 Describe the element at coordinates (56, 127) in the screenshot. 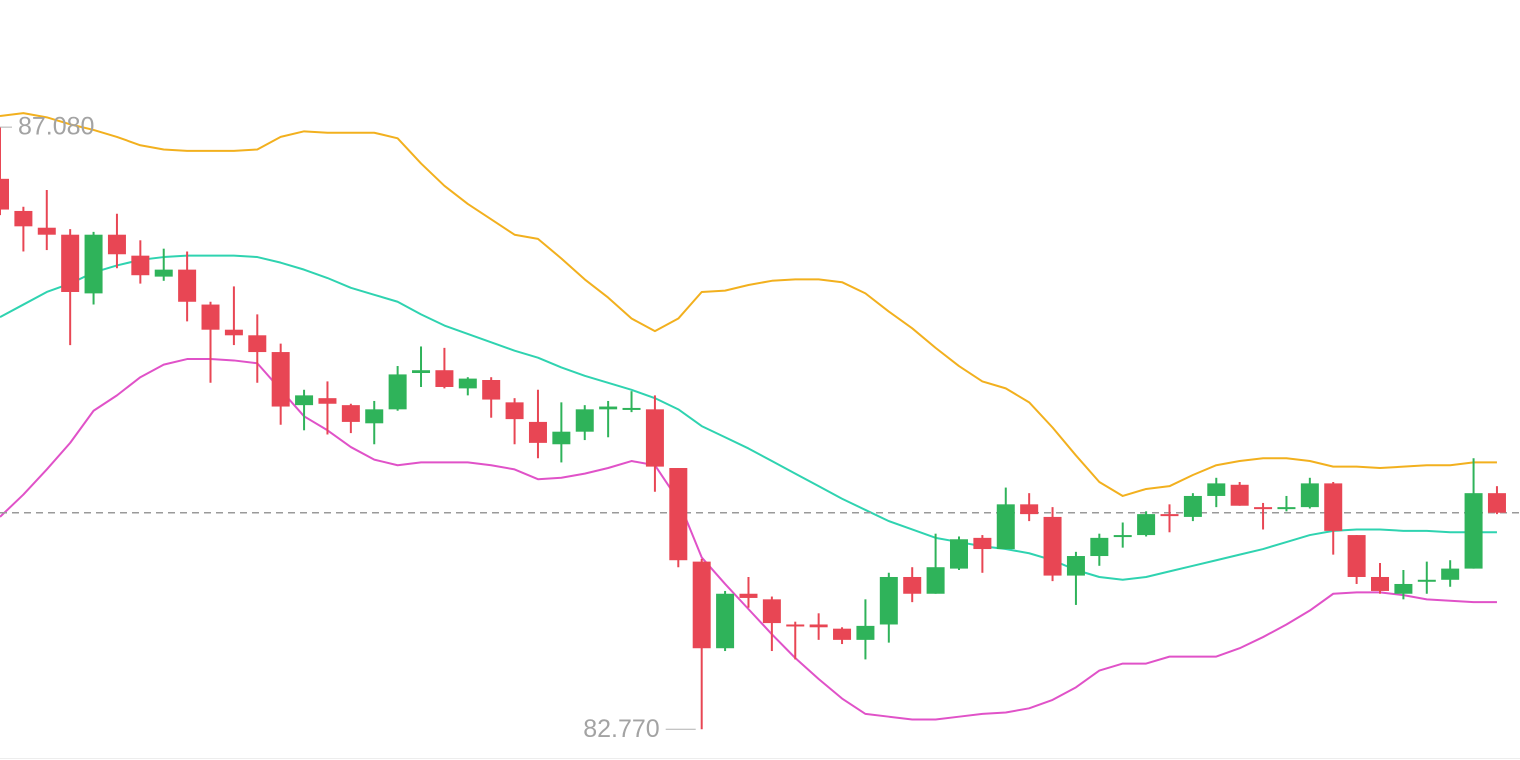

I see `annotation-label: 87.080` at that location.